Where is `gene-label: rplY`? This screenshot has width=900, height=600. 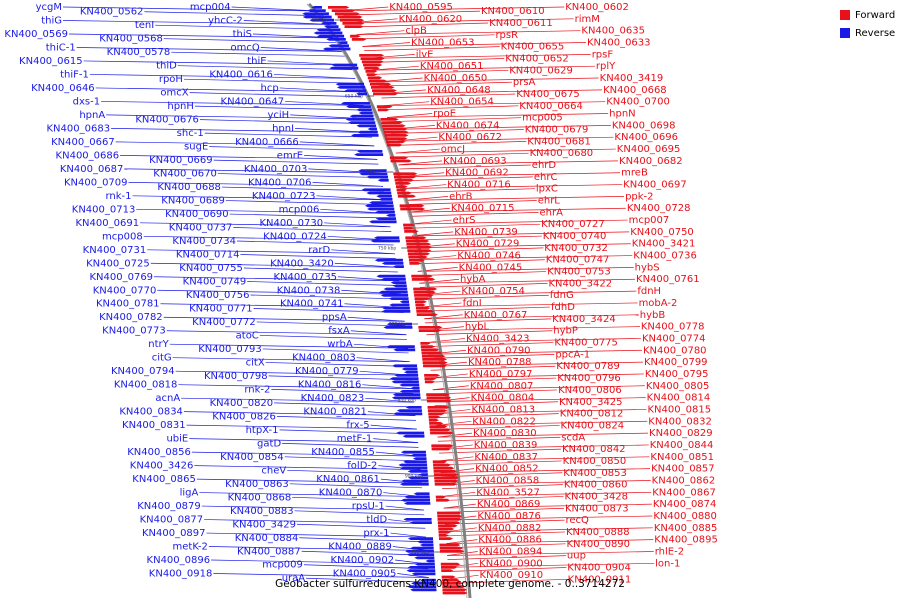
gene-label: rplY is located at coordinates (606, 66).